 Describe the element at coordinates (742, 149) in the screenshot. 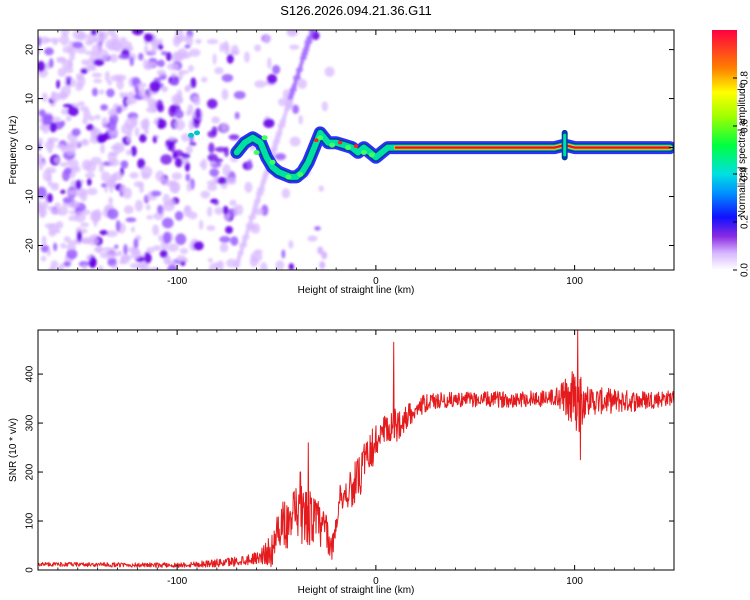

I see `colorbar-label: Normalized spectral amplitude` at that location.